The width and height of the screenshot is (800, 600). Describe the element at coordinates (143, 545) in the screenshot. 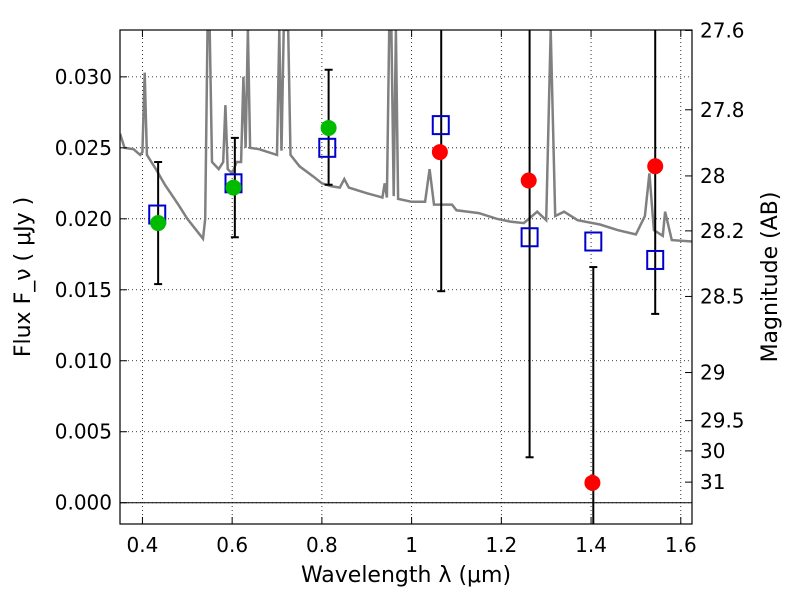

I see `x-tick-label: 0.4` at that location.